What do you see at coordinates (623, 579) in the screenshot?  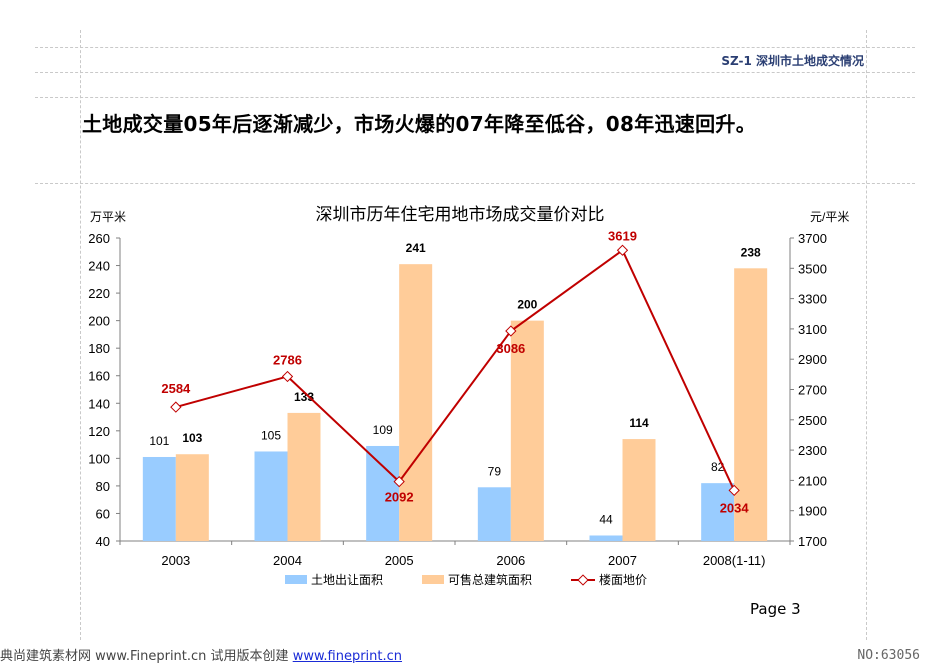 I see `legend-label: 楼面地价` at bounding box center [623, 579].